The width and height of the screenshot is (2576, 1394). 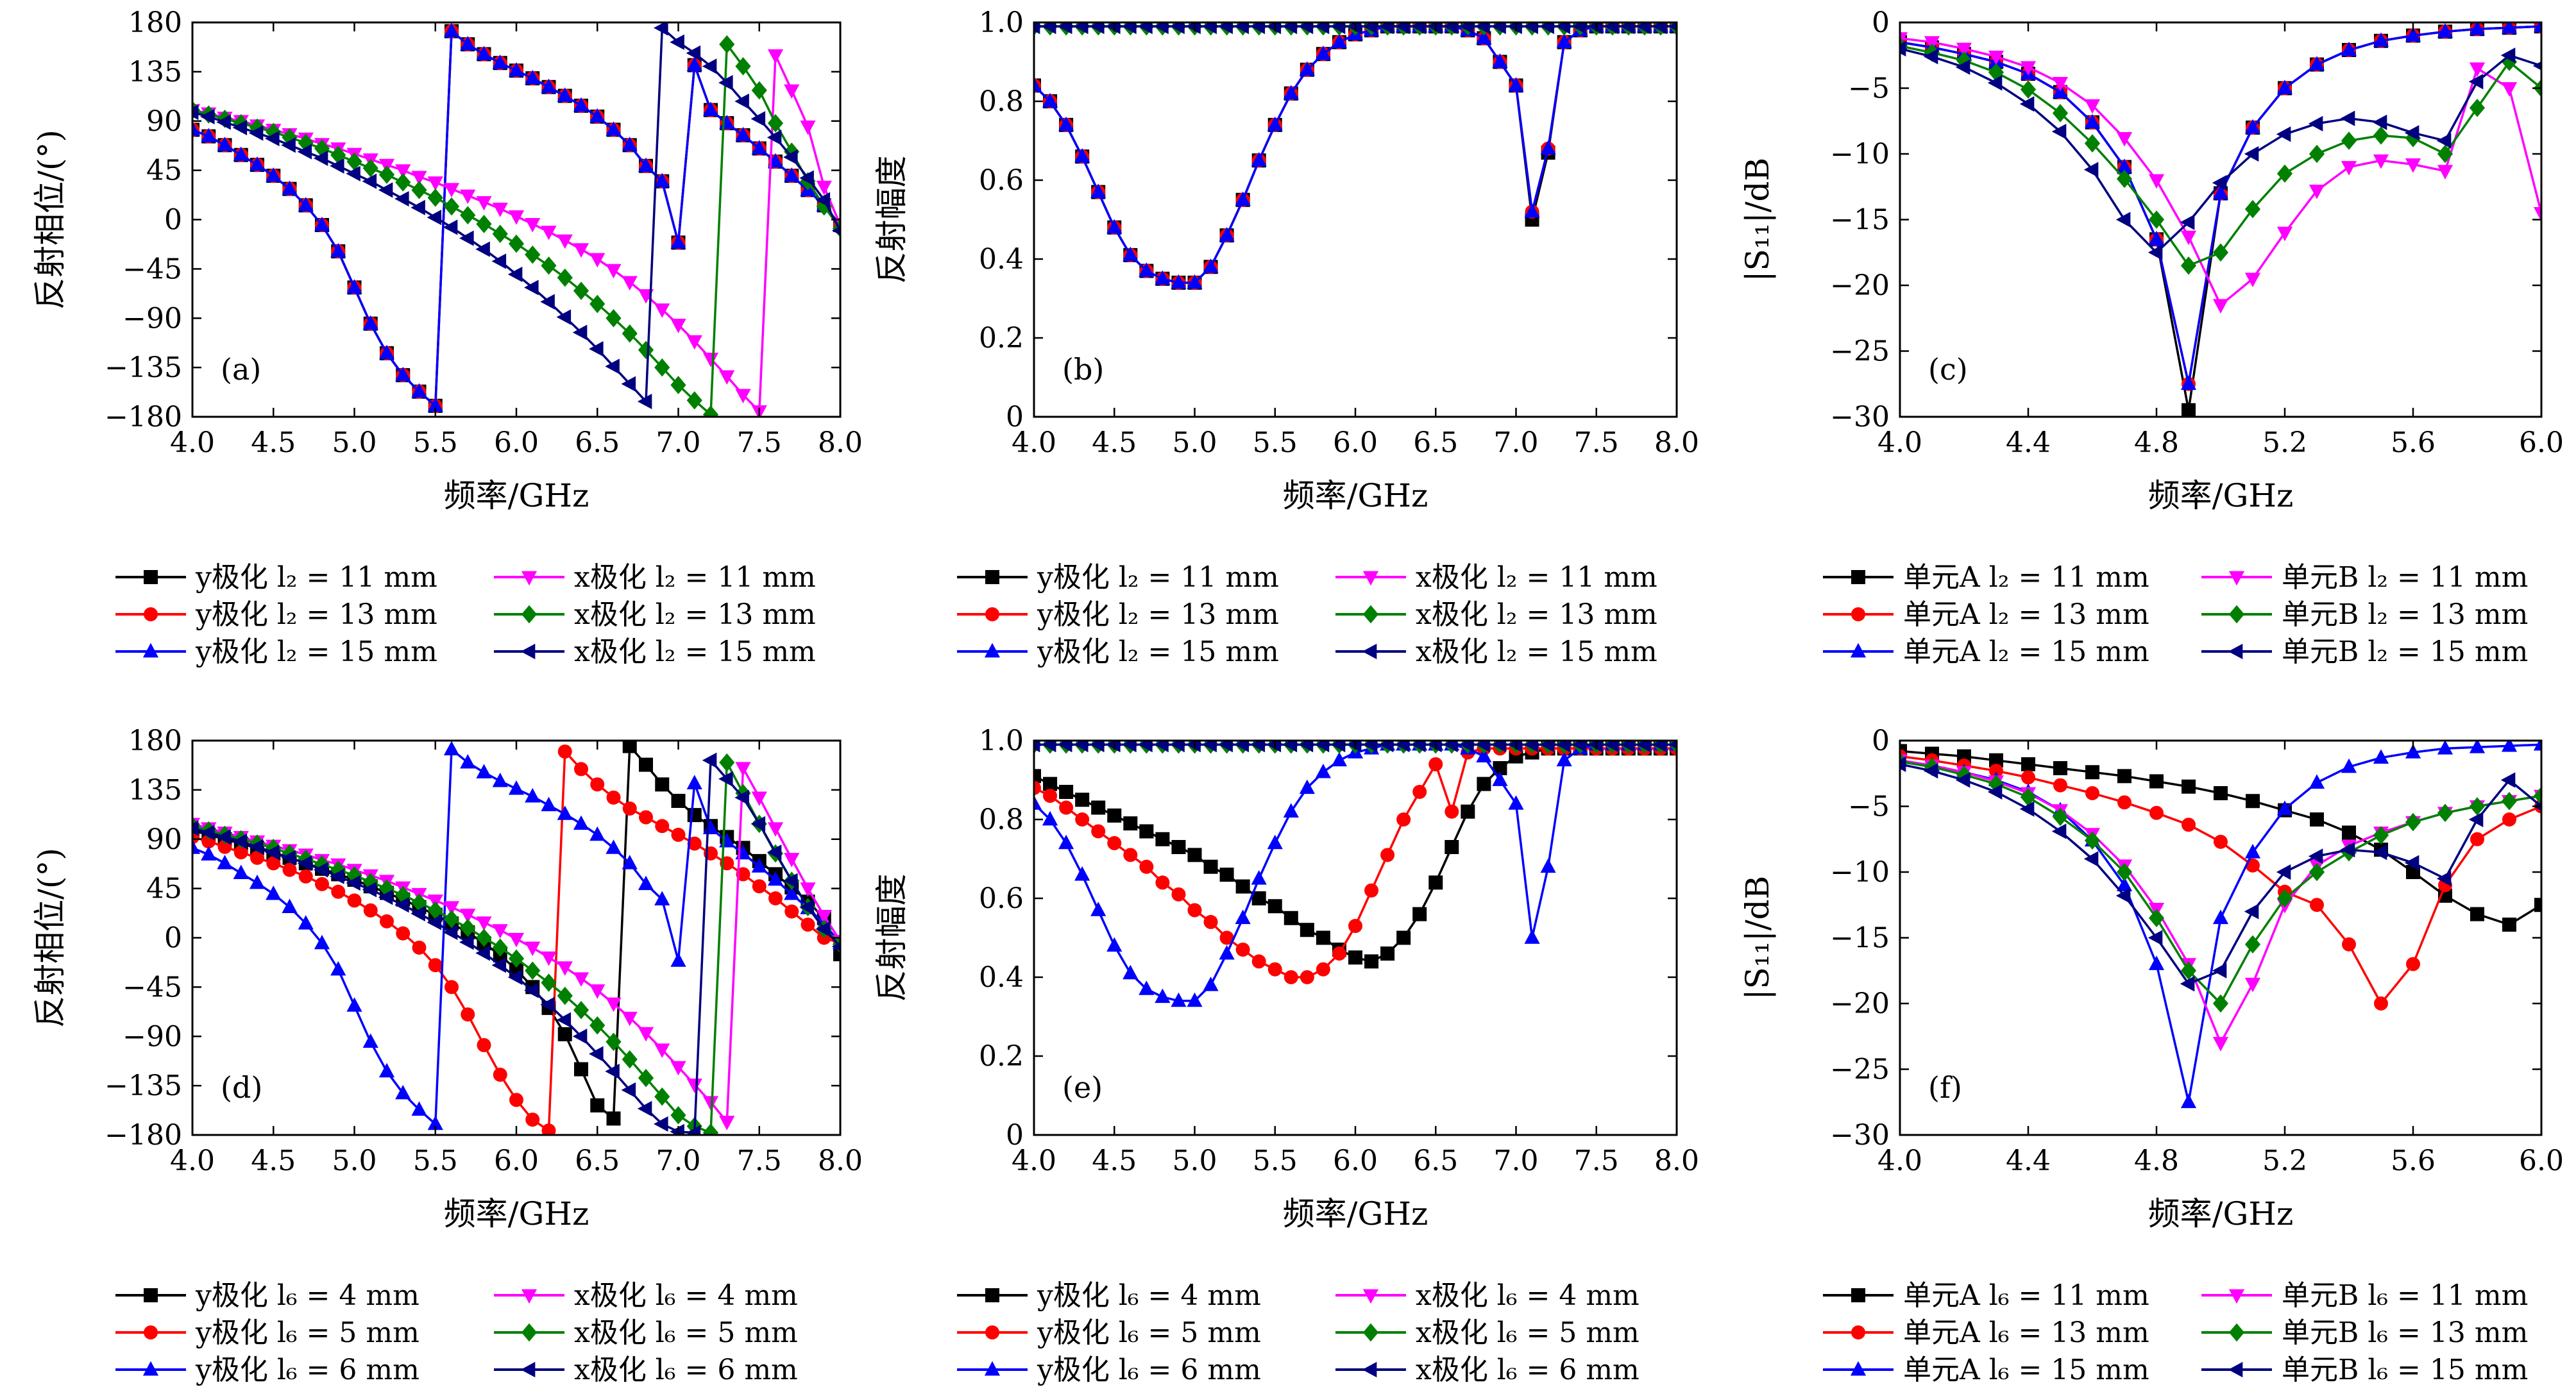 I want to click on y-tick-label: −20, so click(x=1860, y=285).